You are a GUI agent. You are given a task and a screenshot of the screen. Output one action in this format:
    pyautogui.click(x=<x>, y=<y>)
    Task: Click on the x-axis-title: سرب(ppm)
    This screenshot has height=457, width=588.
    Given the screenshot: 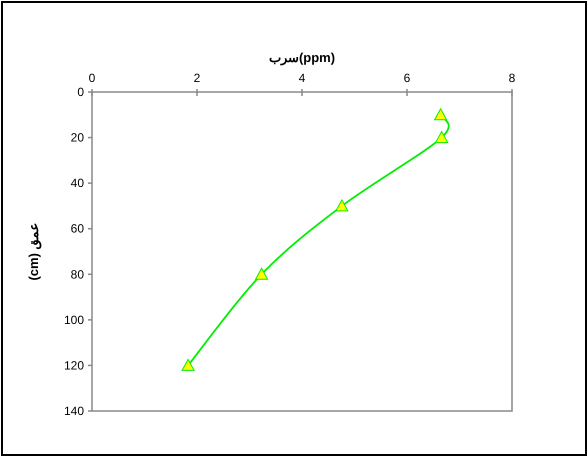 What is the action you would take?
    pyautogui.click(x=302, y=58)
    